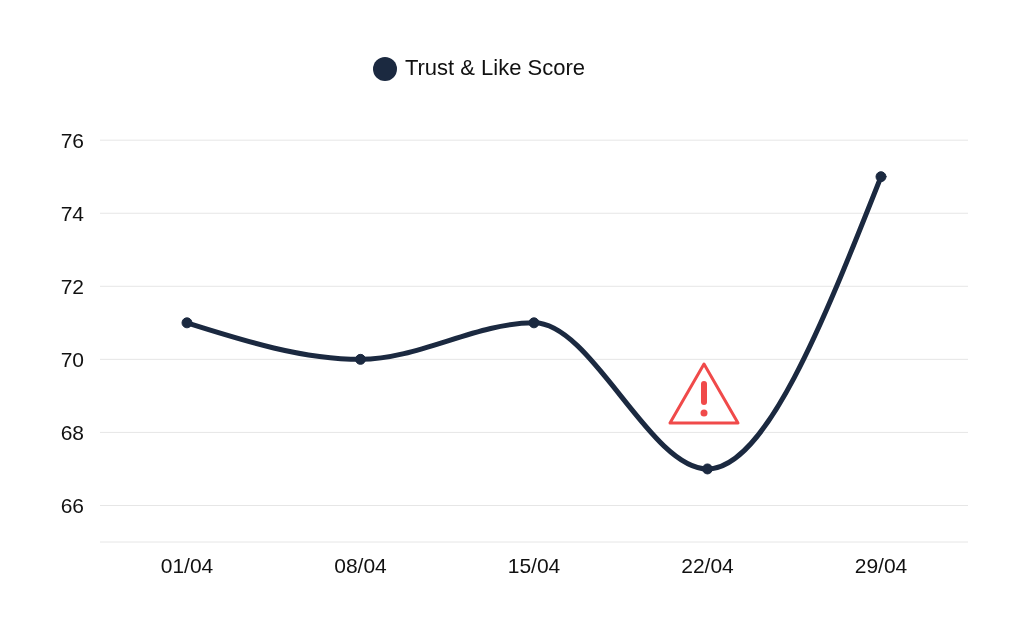 The width and height of the screenshot is (1024, 623). Describe the element at coordinates (708, 565) in the screenshot. I see `x-tick-label: 22/04` at that location.